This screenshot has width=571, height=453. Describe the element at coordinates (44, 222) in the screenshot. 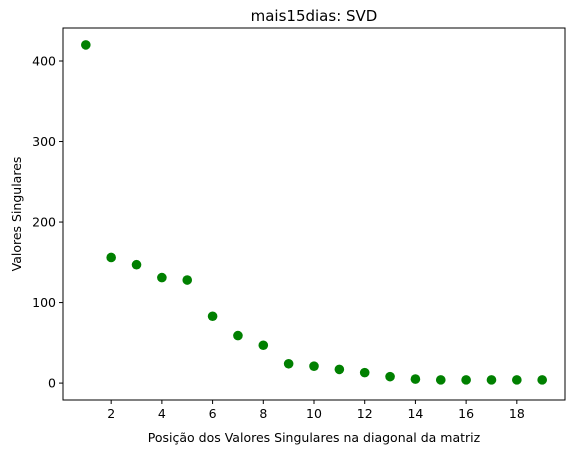

I see `y-tick-label: 200` at that location.